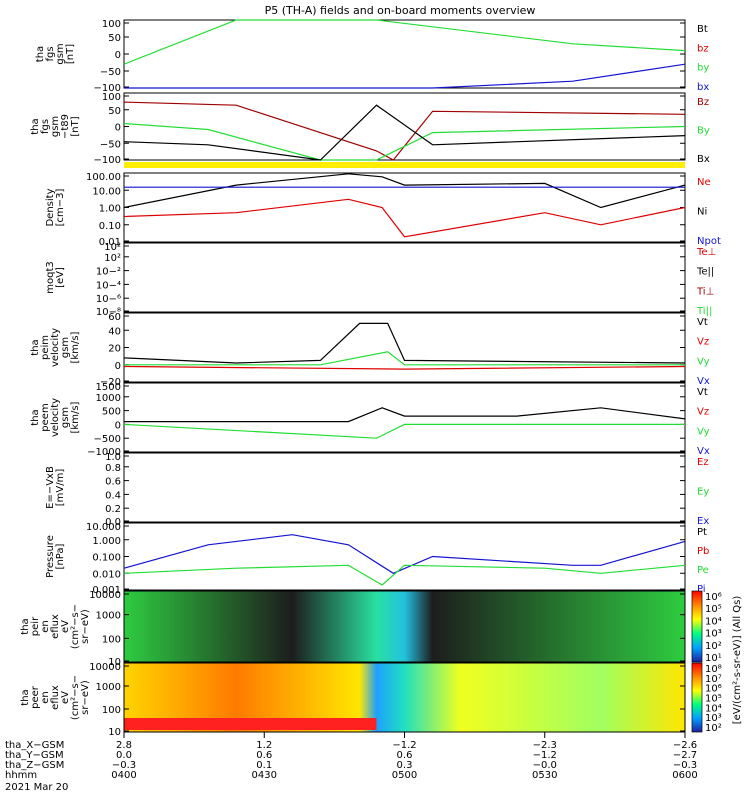  Describe the element at coordinates (703, 102) in the screenshot. I see `legend-bz: Bz` at that location.